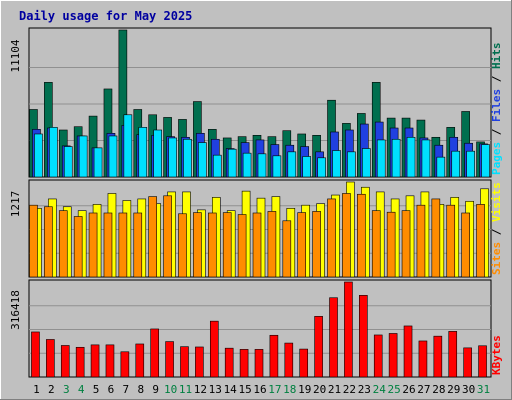 Image resolution: width=512 pixels, height=400 pixels. I want to click on x-tick-label-18: 18, so click(289, 389).